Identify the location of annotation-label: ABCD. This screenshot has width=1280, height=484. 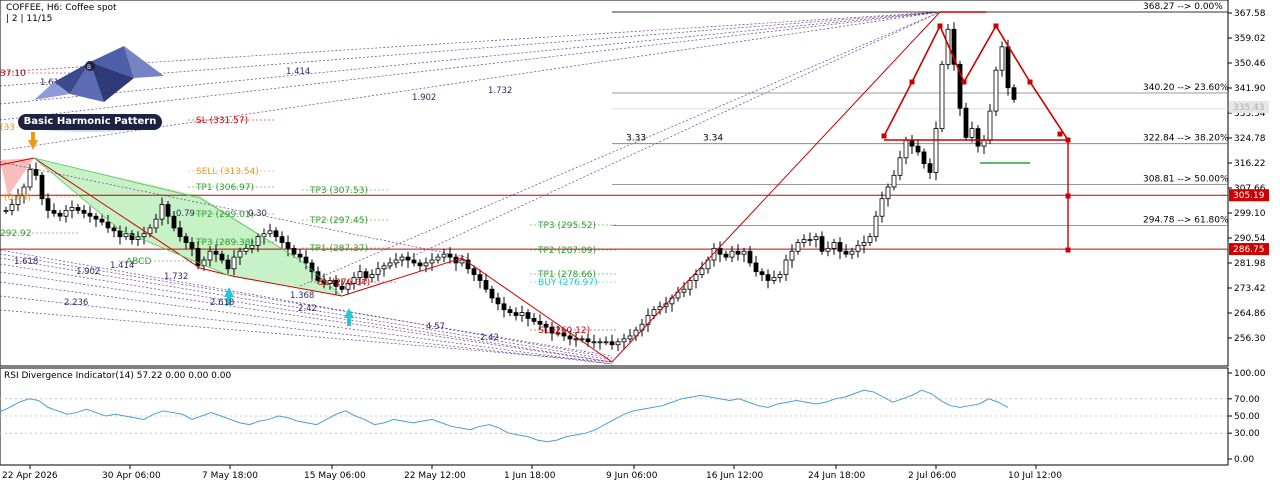
(138, 262).